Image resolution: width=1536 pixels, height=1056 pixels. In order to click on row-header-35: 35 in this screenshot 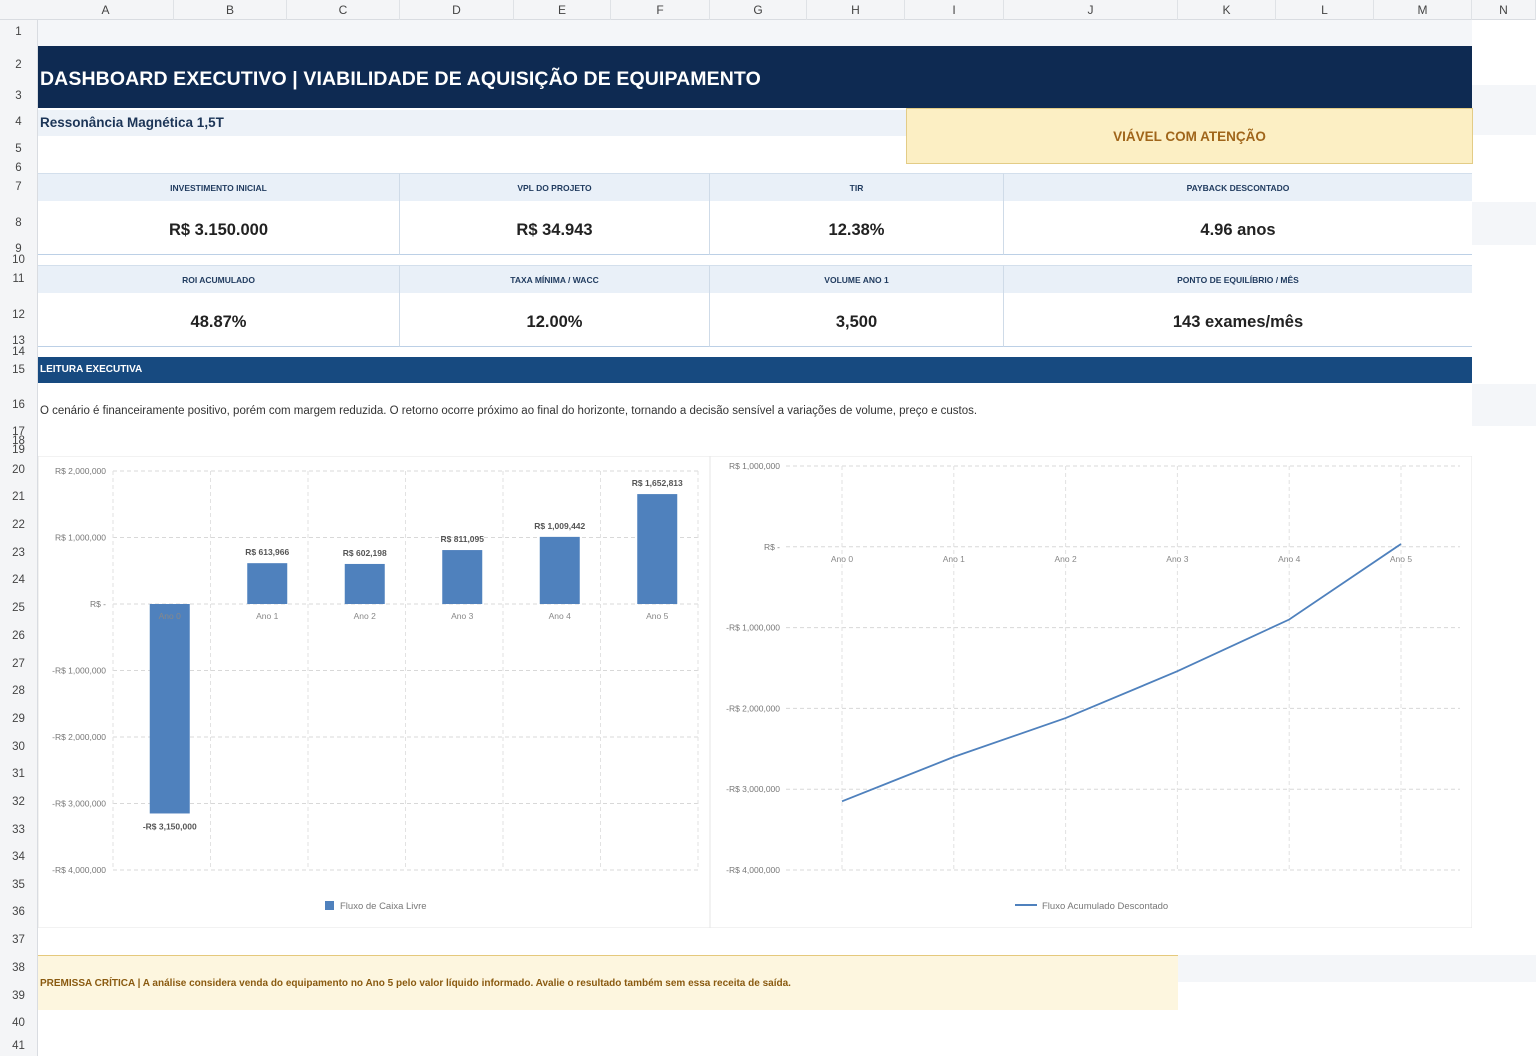, I will do `click(18, 885)`.